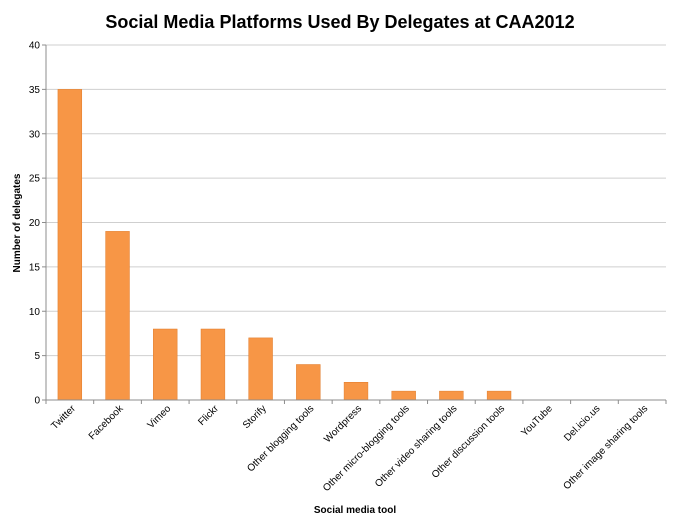  I want to click on y-tick-label: 10, so click(35, 312).